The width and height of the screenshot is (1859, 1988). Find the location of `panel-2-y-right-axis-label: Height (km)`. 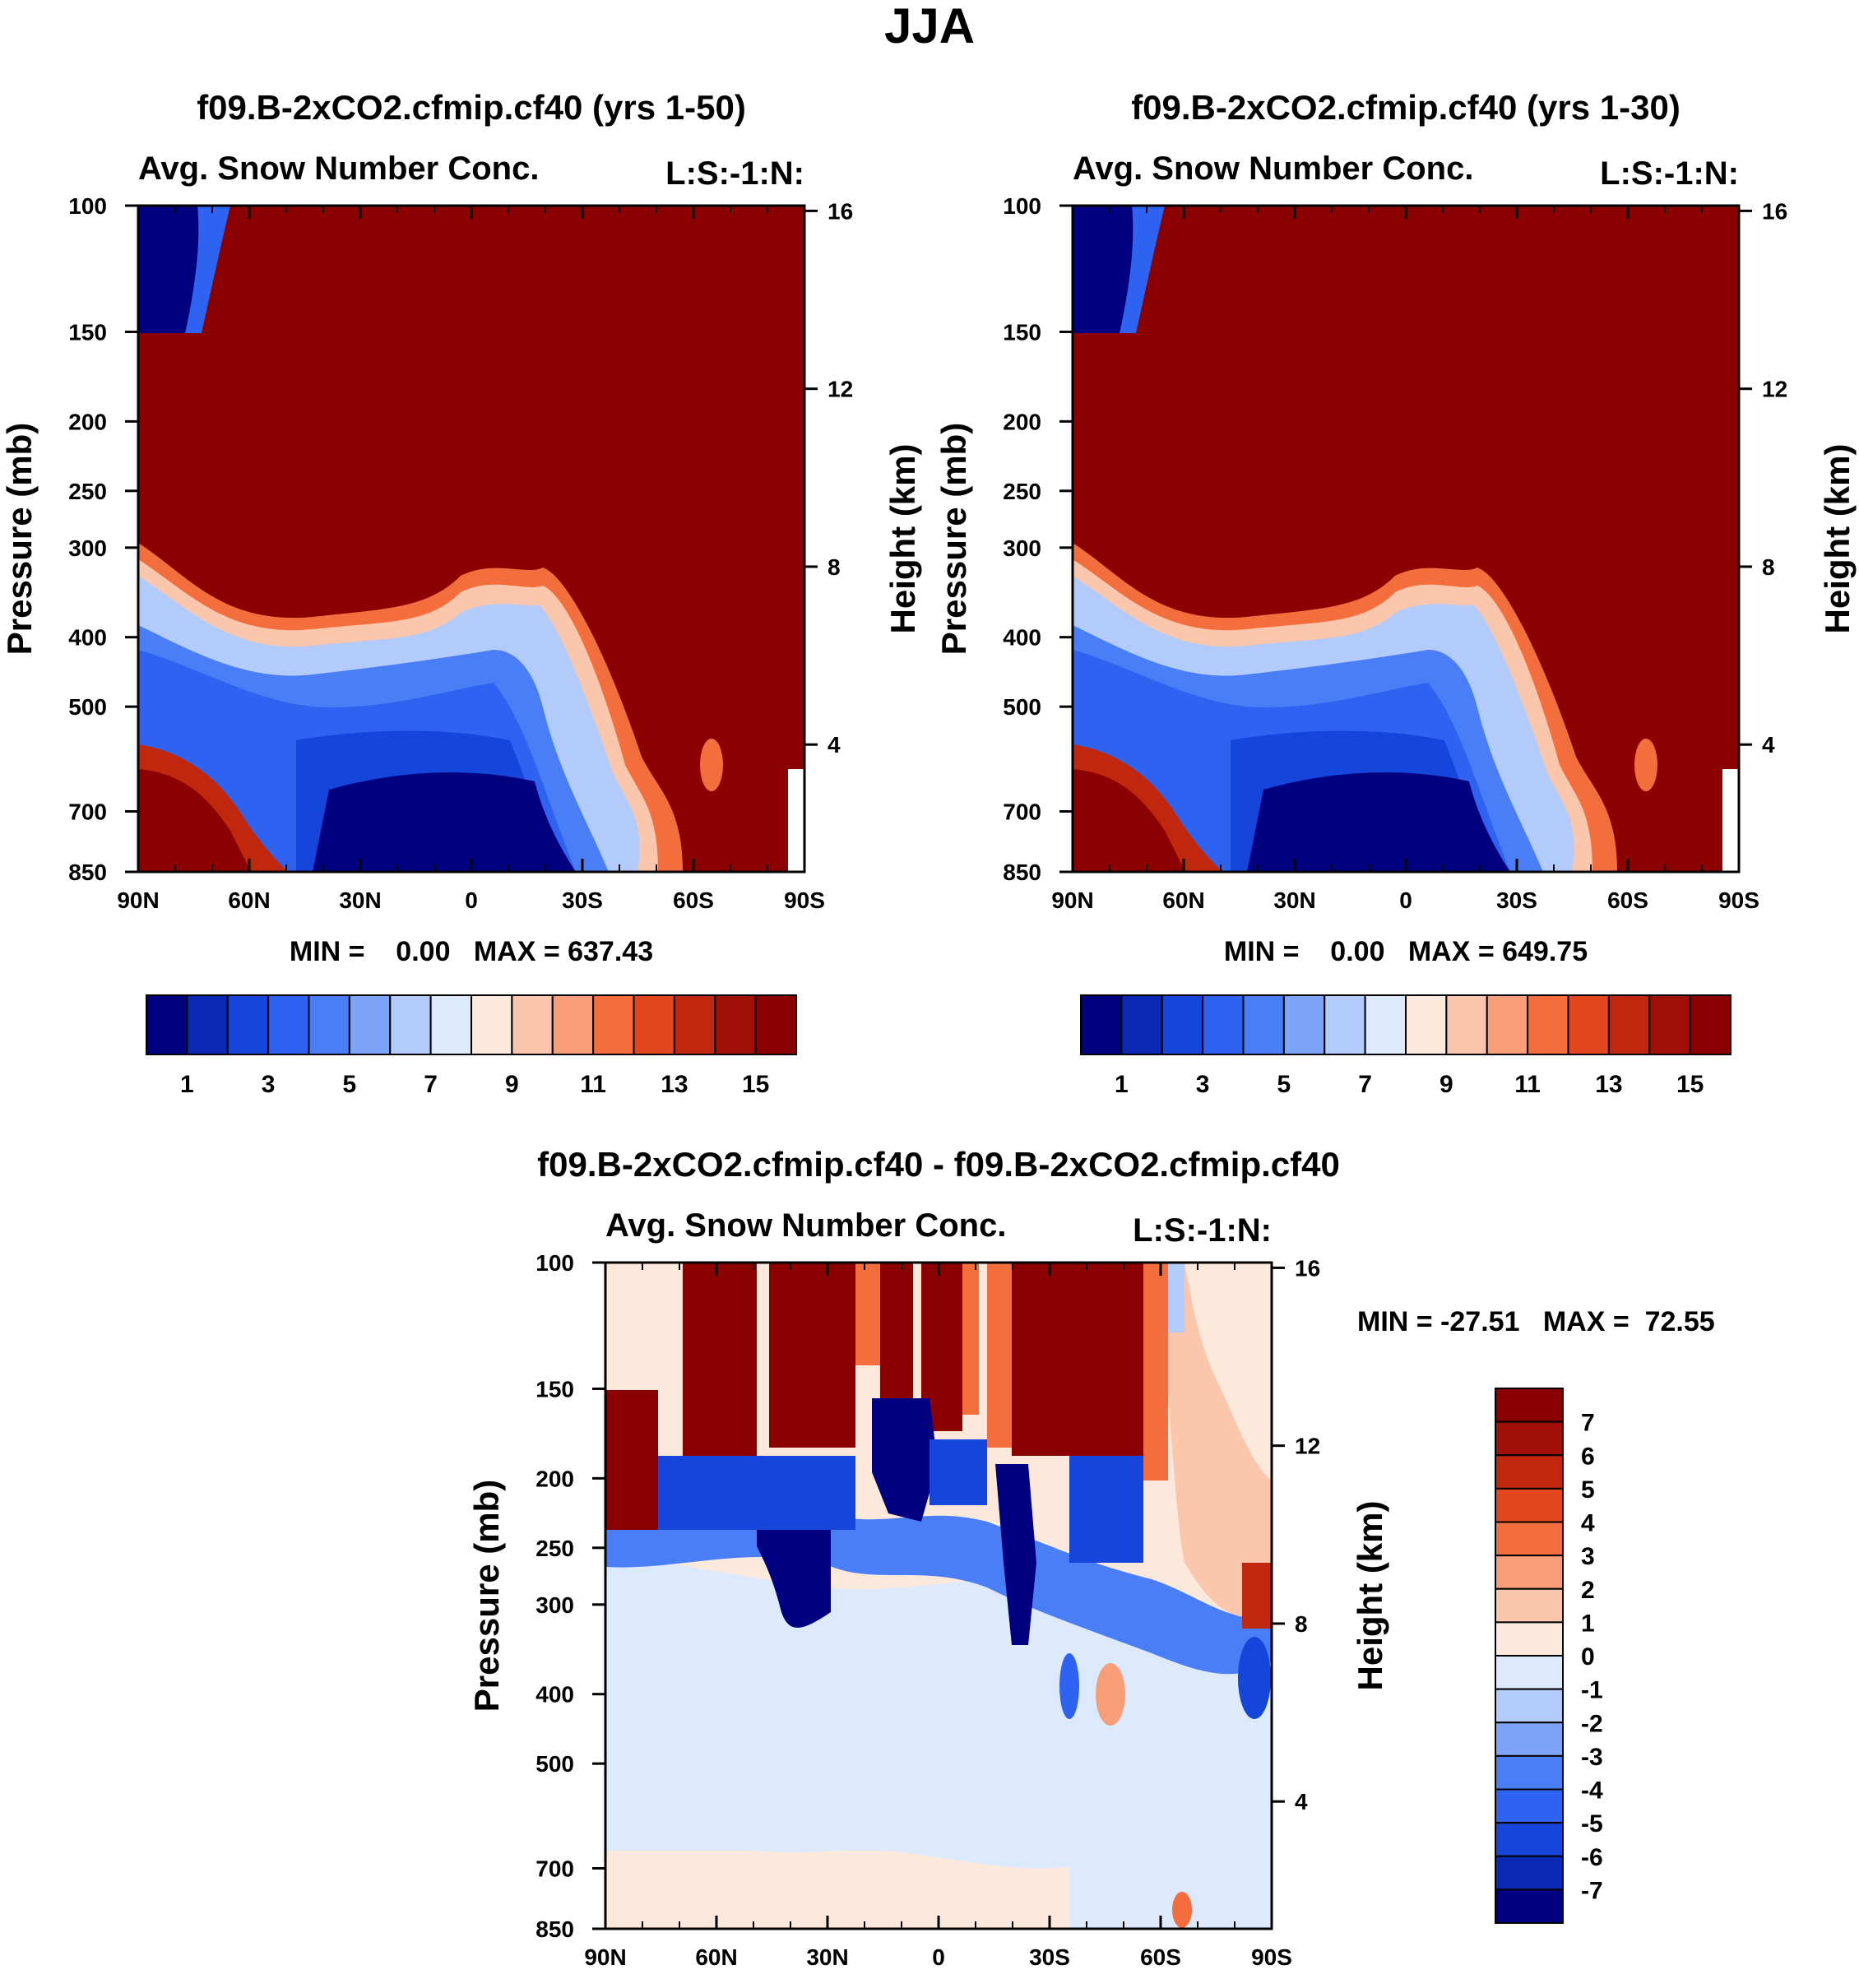

panel-2-y-right-axis-label: Height (km) is located at coordinates (1837, 539).